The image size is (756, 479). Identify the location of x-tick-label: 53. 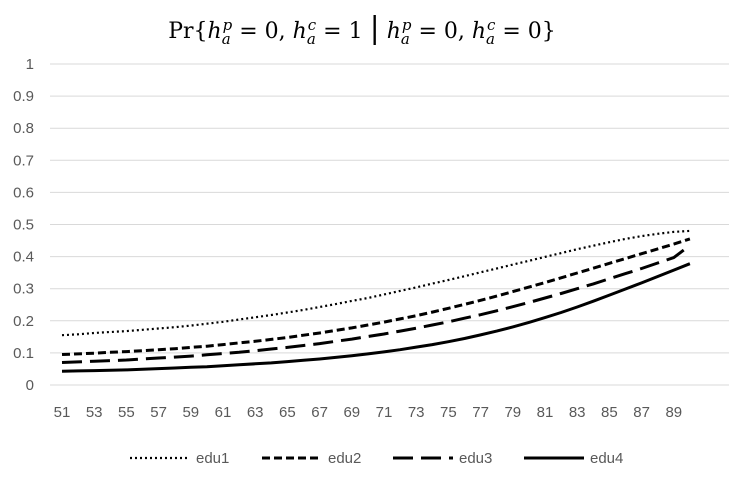
(94, 412).